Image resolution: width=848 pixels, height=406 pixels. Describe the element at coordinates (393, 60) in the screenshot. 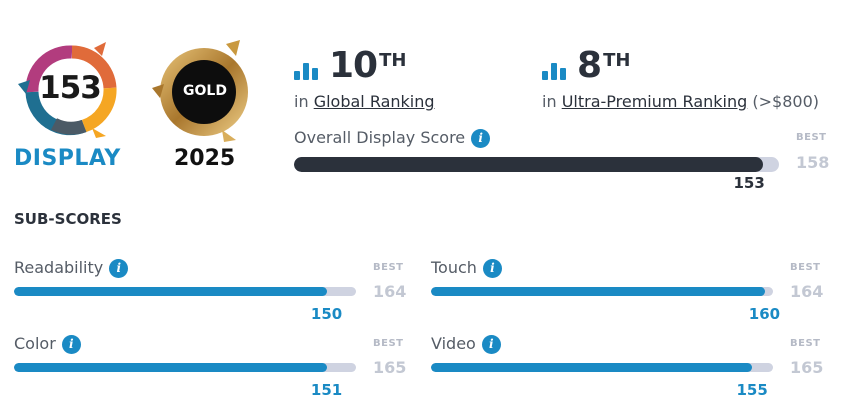

I see `global-rank-suffix: TH` at that location.